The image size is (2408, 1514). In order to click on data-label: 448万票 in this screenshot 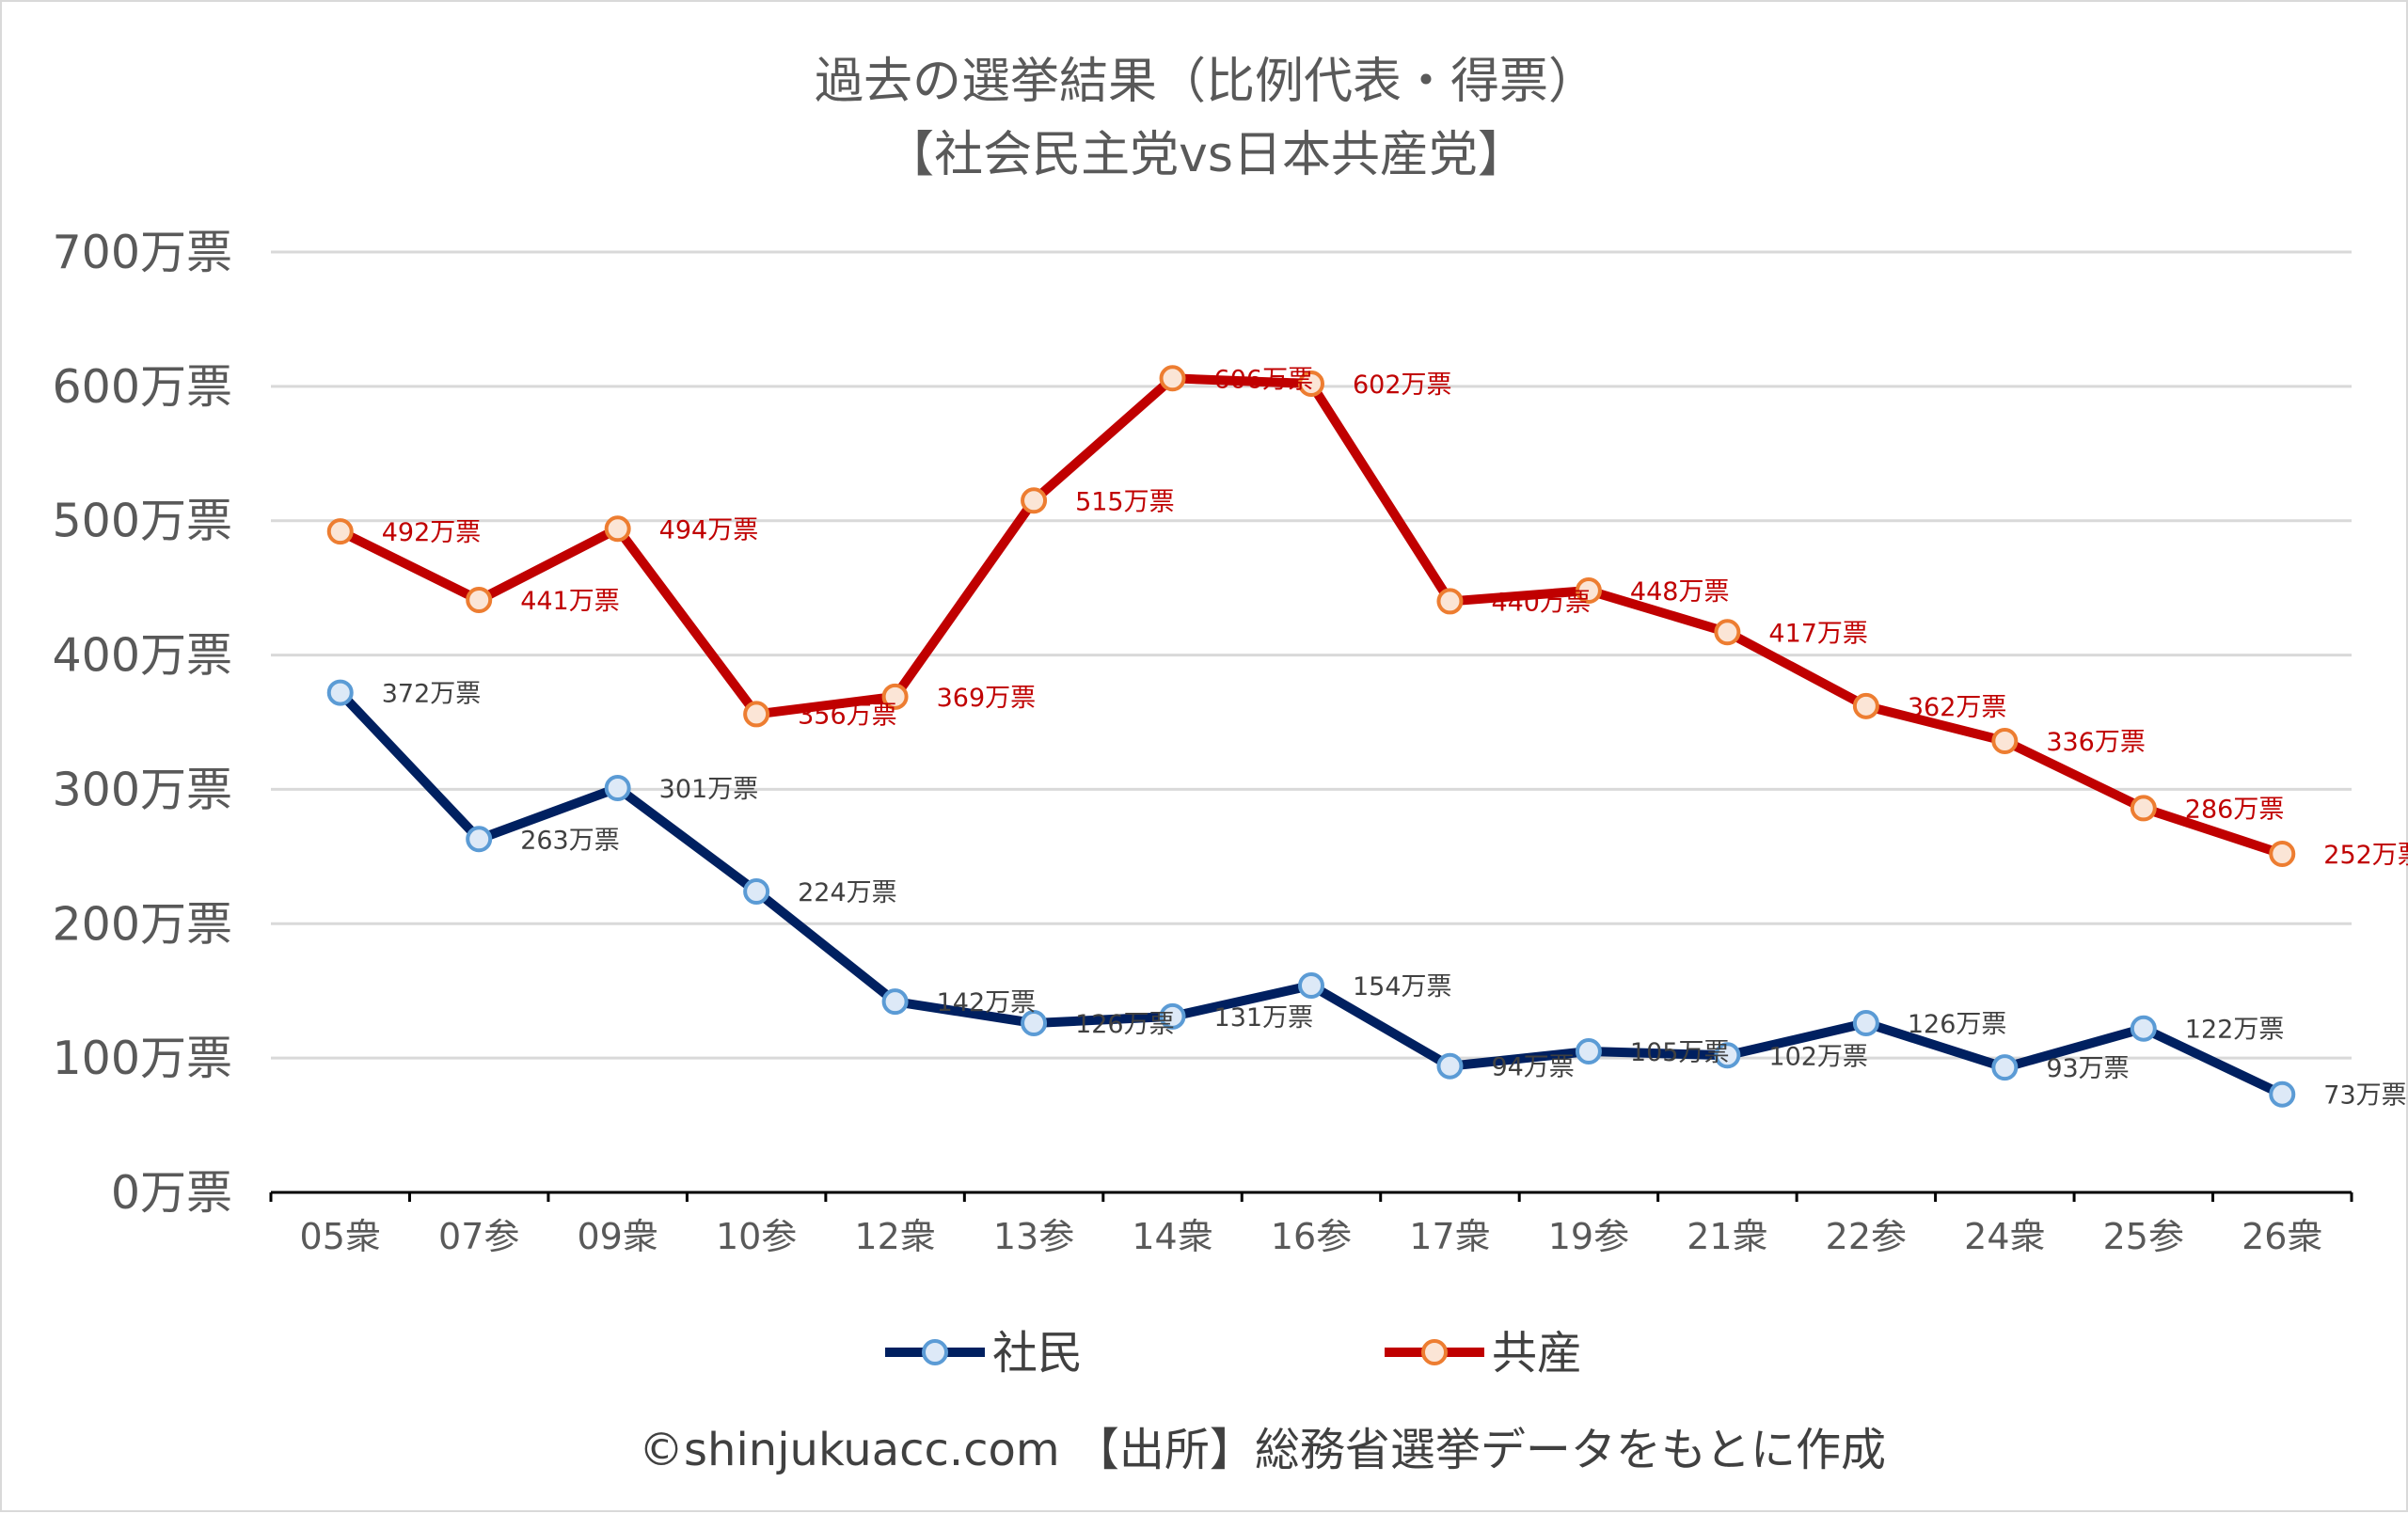, I will do `click(1680, 592)`.